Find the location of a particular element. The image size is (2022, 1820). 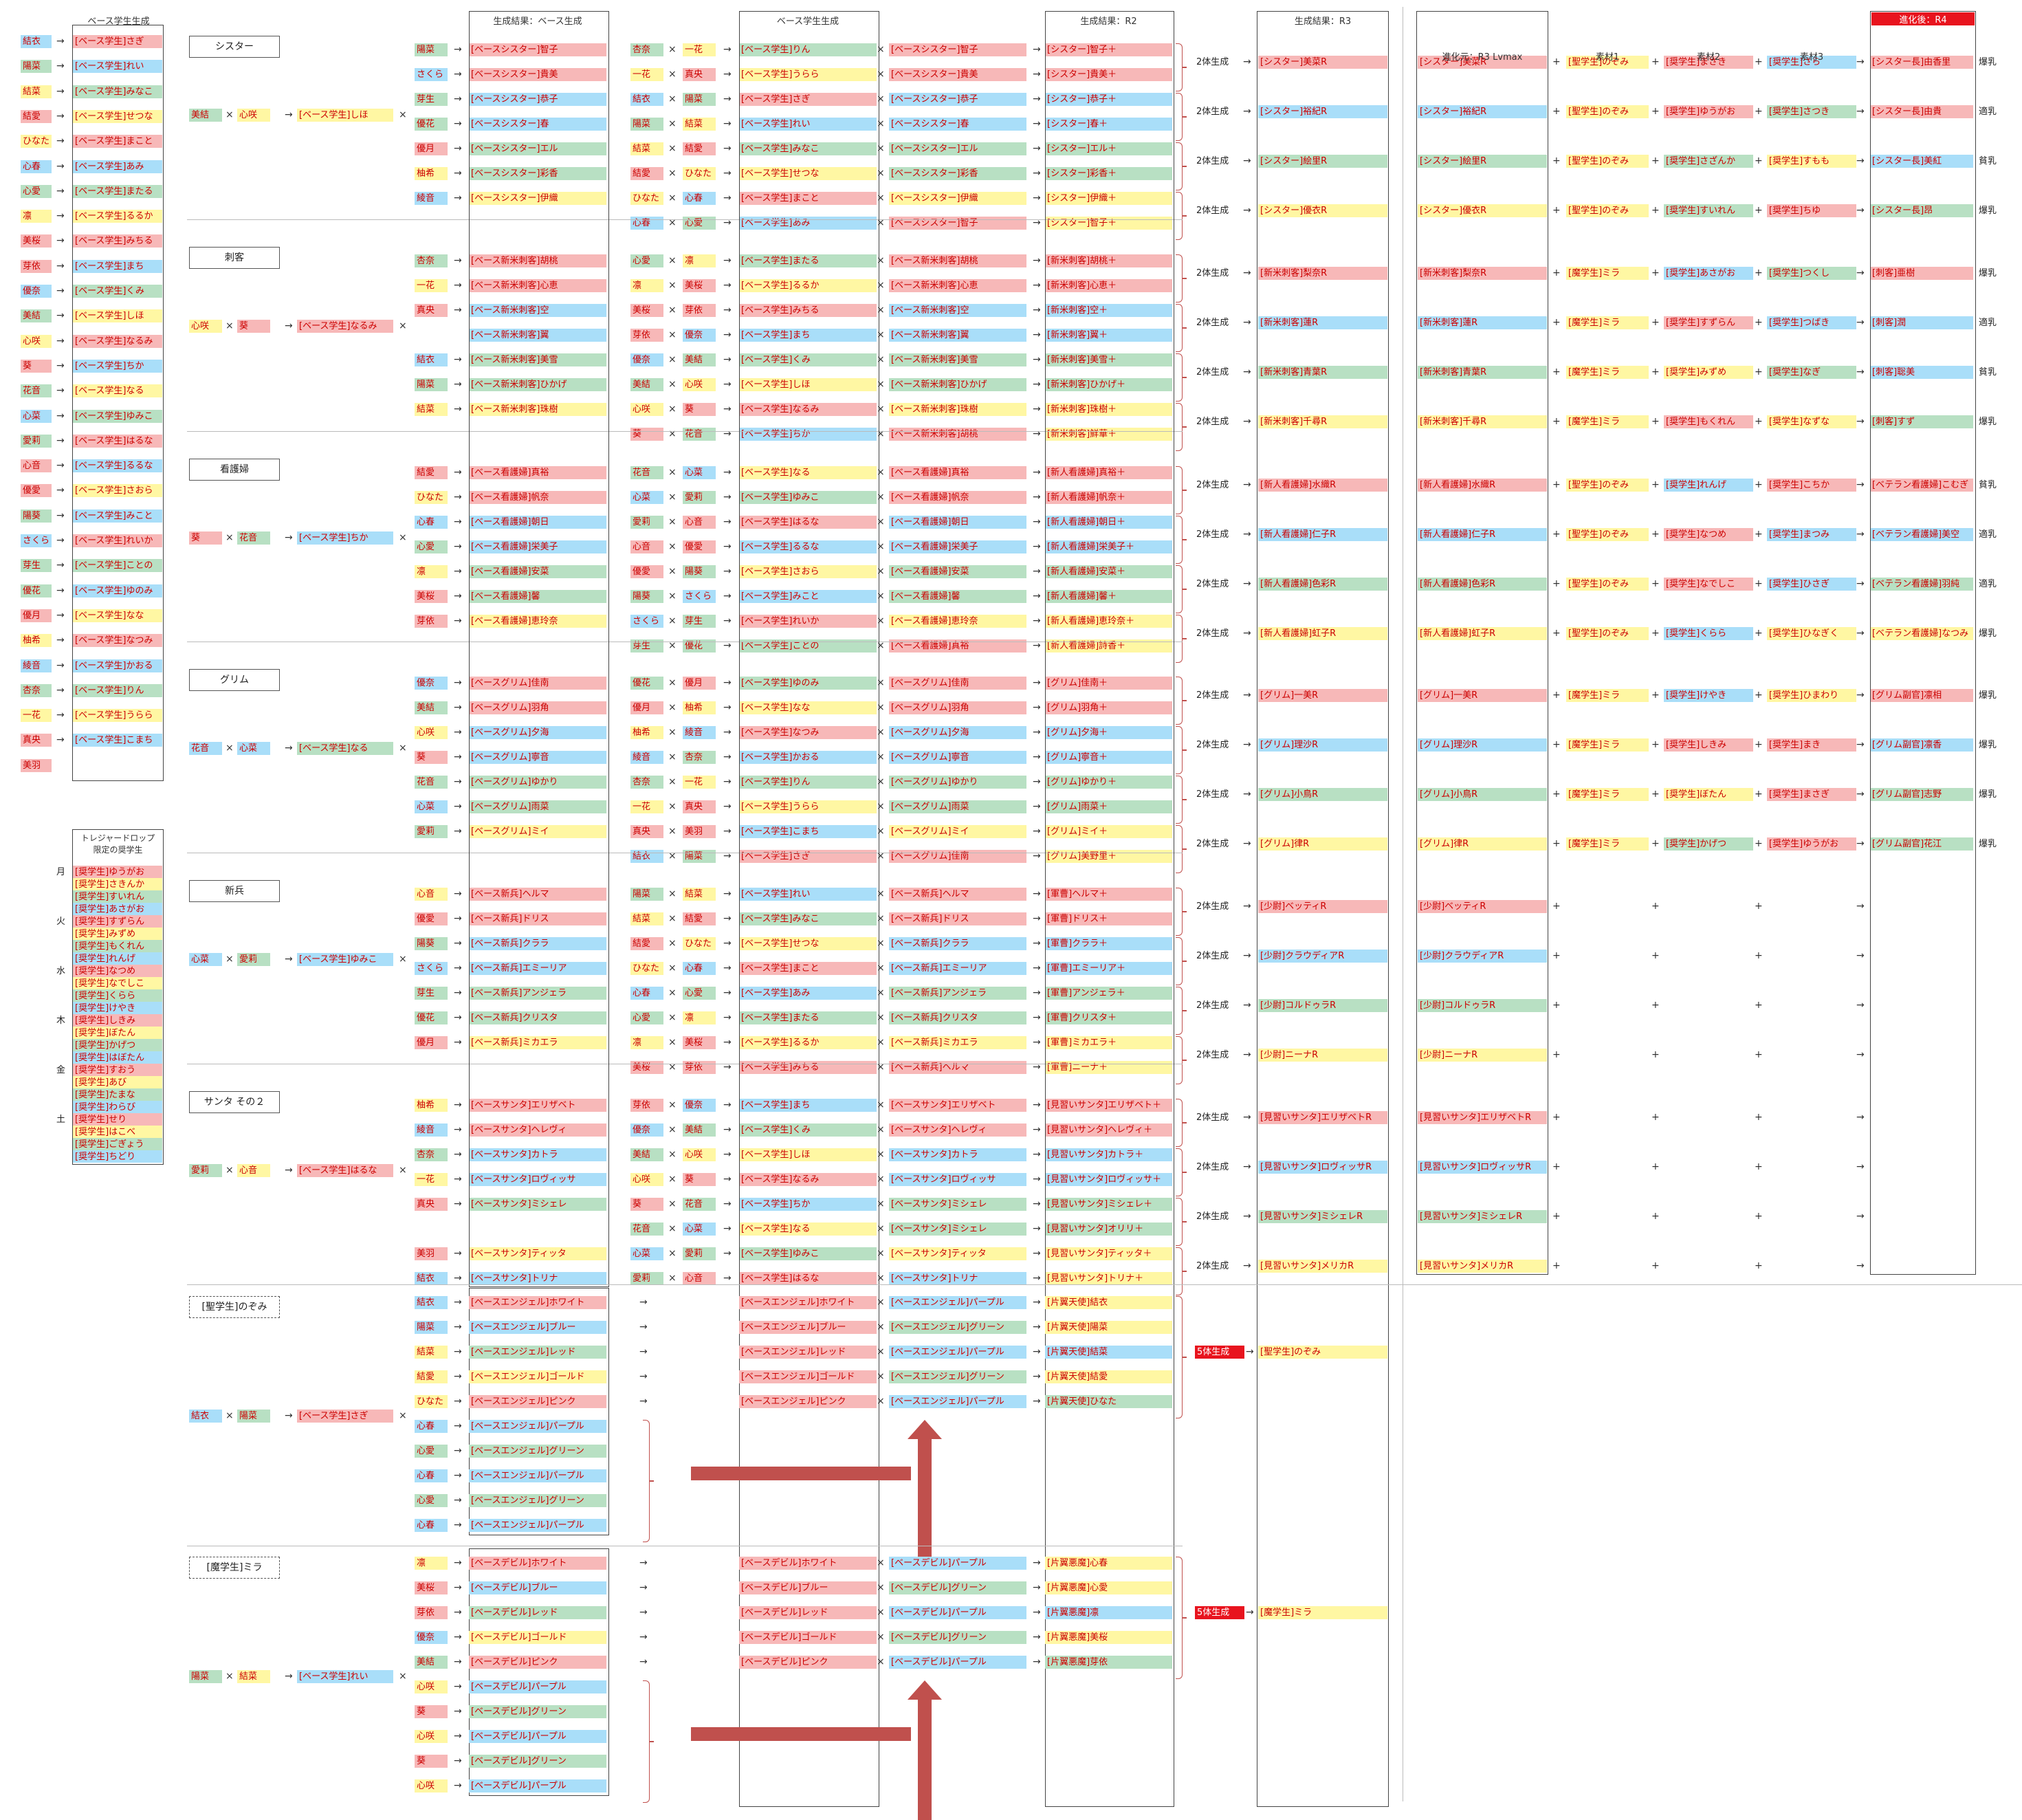

left-name: ひなた is located at coordinates (36, 142).